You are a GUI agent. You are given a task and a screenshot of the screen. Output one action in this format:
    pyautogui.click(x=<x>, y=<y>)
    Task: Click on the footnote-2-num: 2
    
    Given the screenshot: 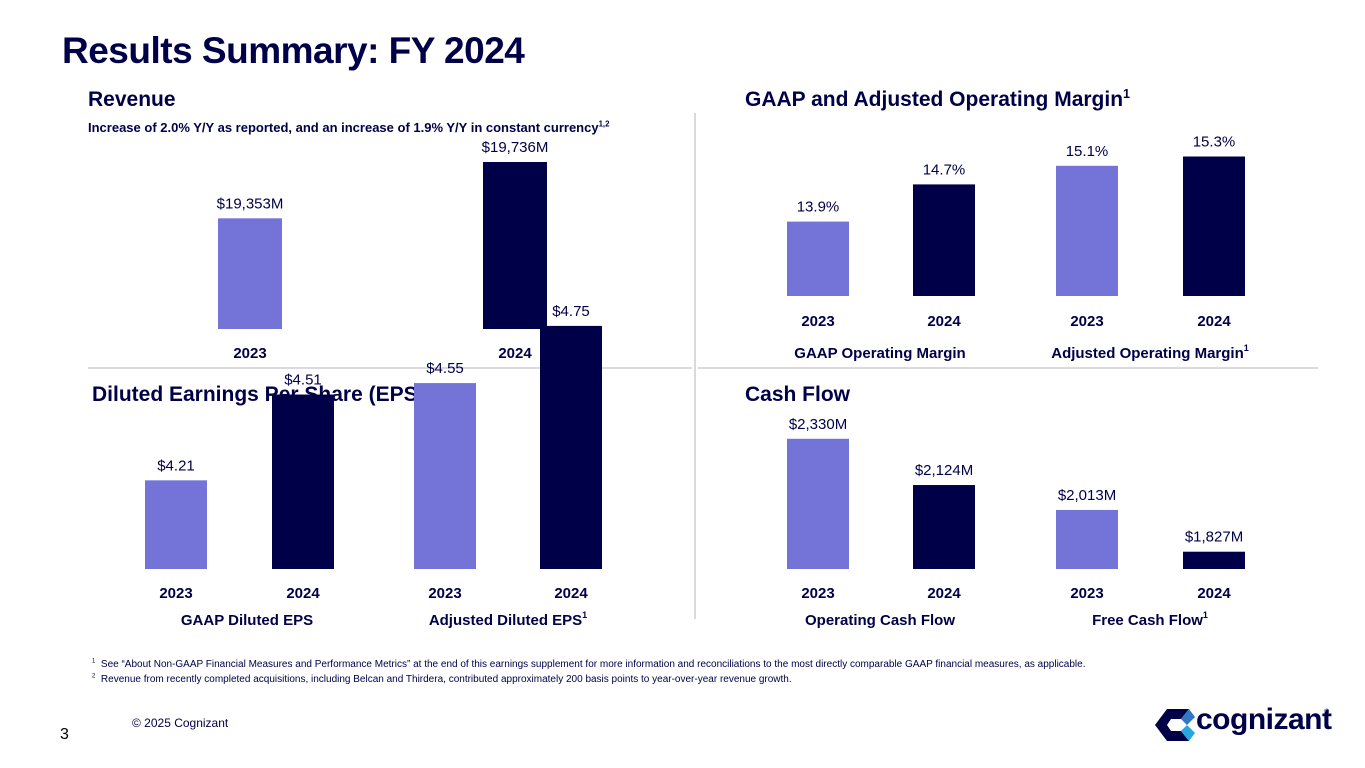 What is the action you would take?
    pyautogui.click(x=94, y=676)
    